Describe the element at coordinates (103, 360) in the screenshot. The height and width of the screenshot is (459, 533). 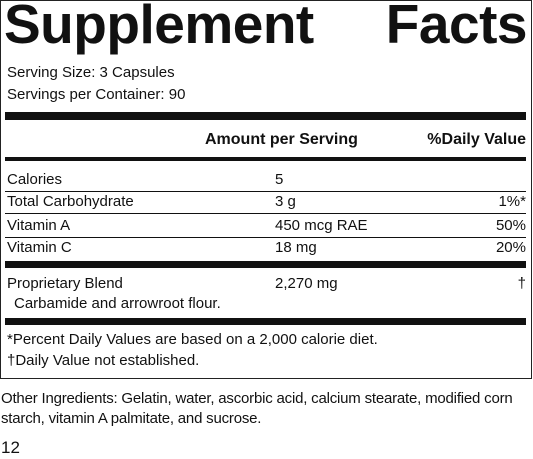
I see `footnote: †Daily Value not established.` at that location.